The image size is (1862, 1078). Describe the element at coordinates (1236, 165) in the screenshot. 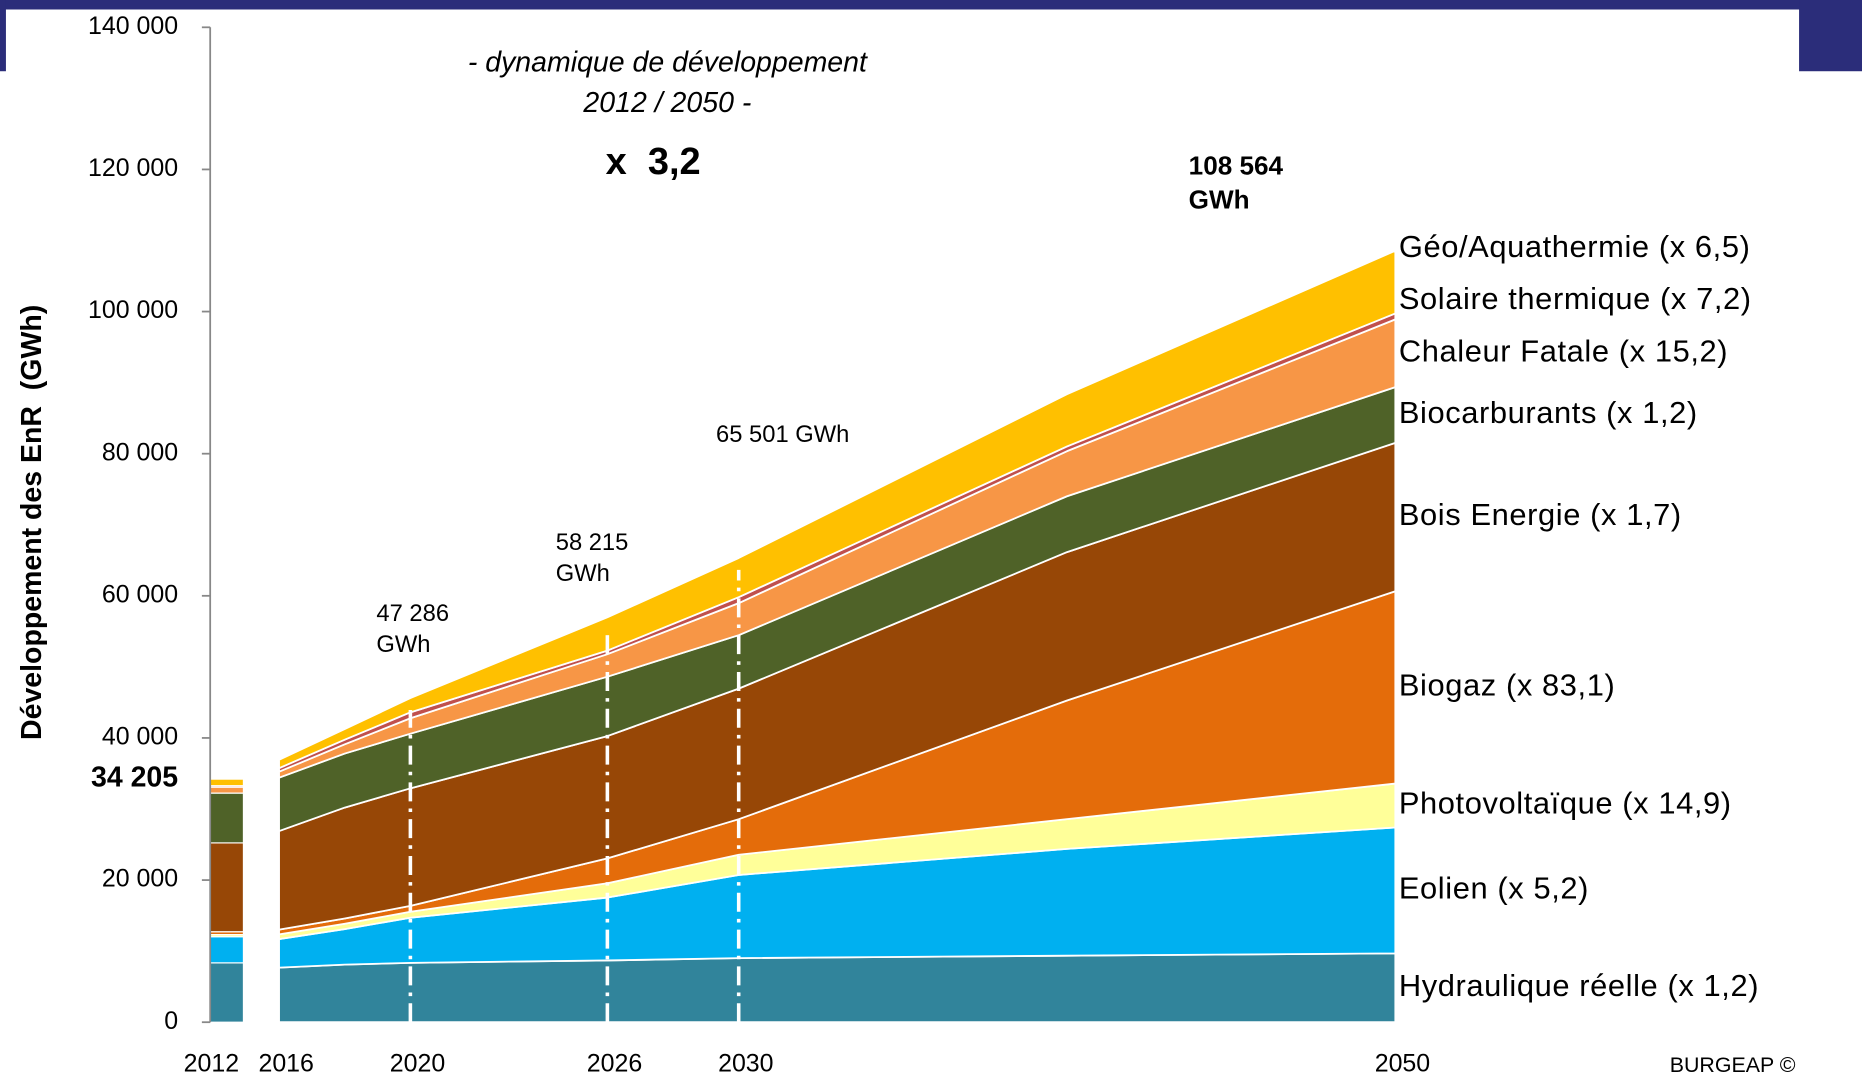

I see `annotation: 108 564` at that location.